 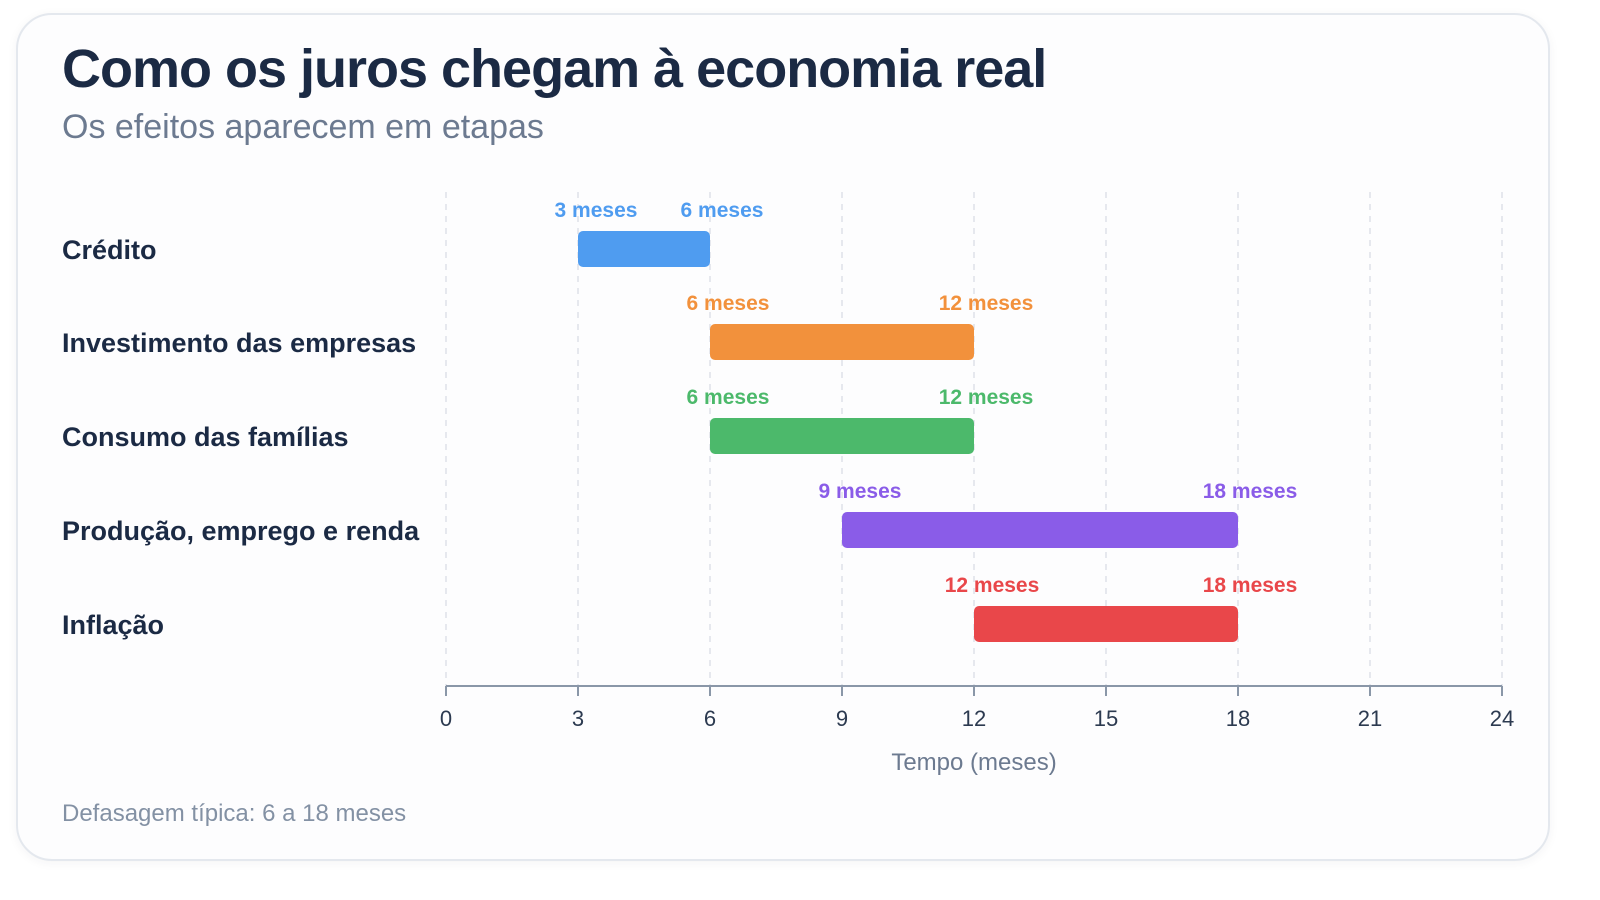 What do you see at coordinates (722, 210) in the screenshot?
I see `range-end-label: 6 meses` at bounding box center [722, 210].